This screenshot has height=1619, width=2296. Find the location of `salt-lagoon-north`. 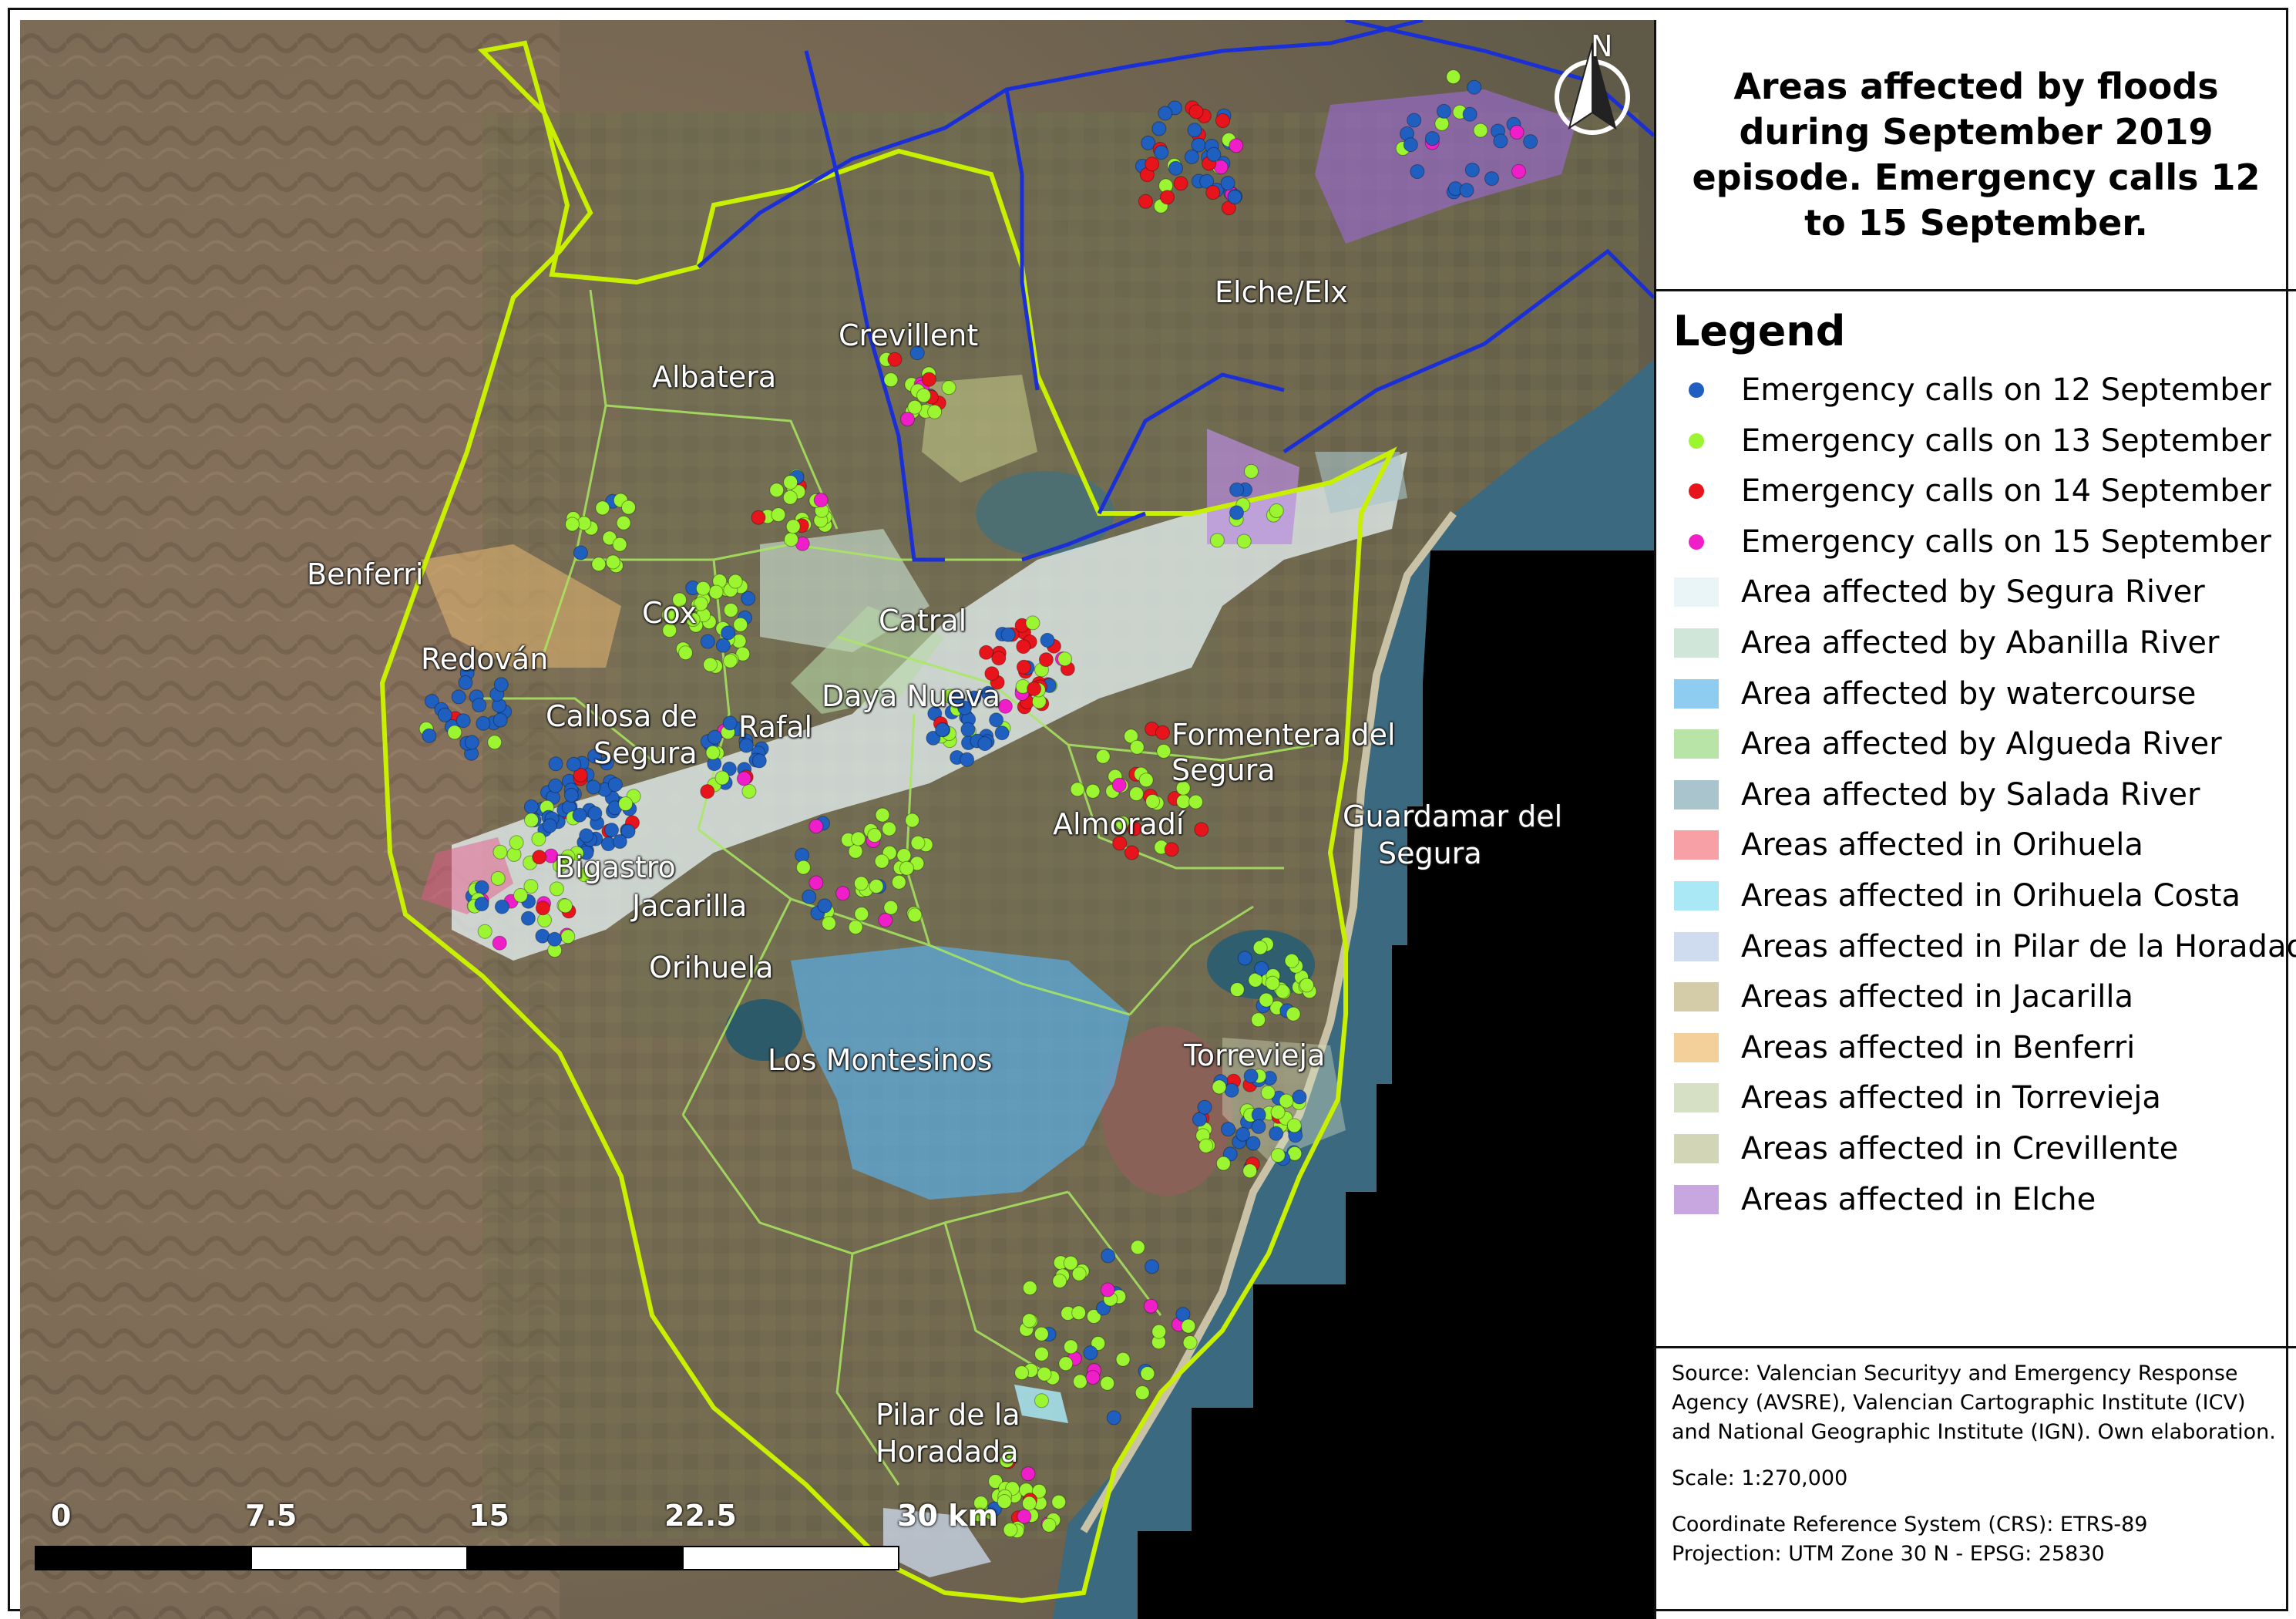

salt-lagoon-north is located at coordinates (1045, 513).